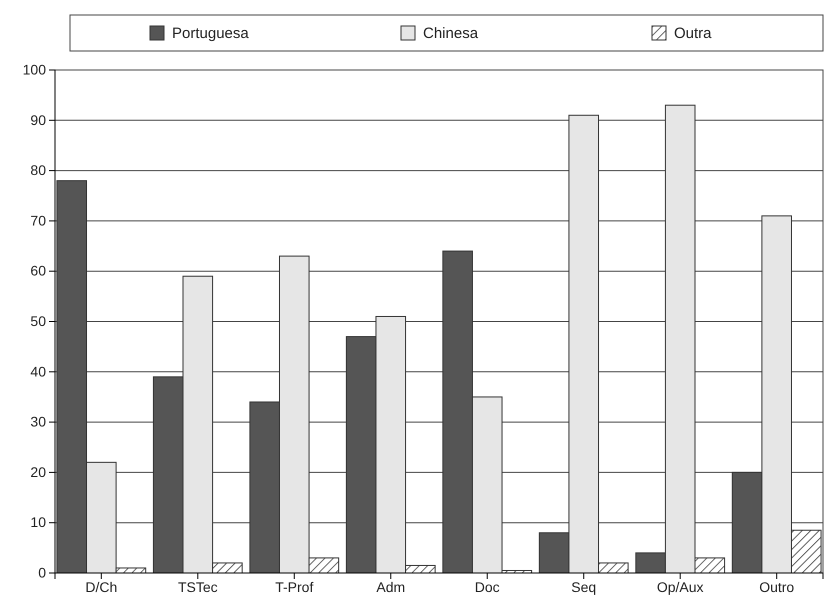 The height and width of the screenshot is (603, 833). Describe the element at coordinates (38, 320) in the screenshot. I see `y-tick-label: 50` at that location.